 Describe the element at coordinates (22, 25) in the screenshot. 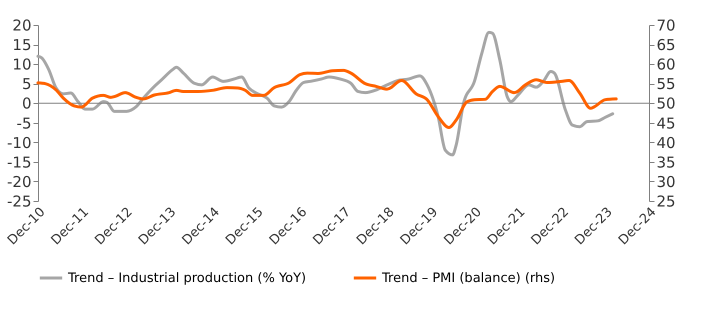

I see `y-tick-label: 20` at that location.